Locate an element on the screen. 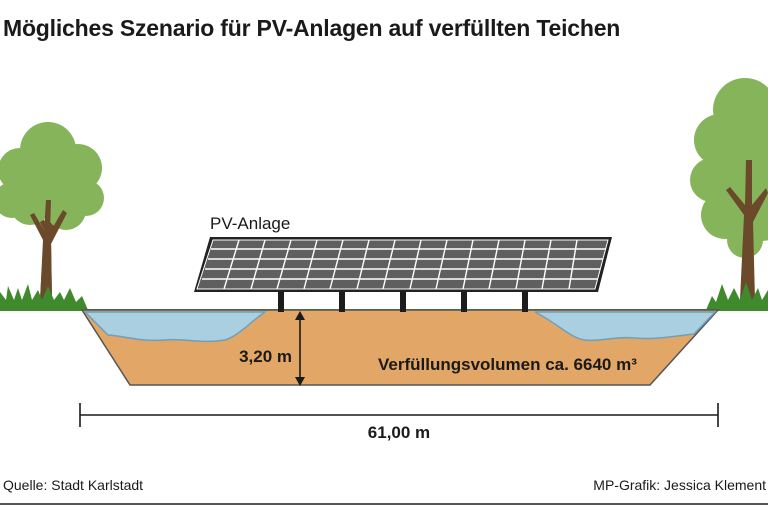 The width and height of the screenshot is (768, 505). footer-source: Quelle: Stadt Karlstadt is located at coordinates (73, 485).